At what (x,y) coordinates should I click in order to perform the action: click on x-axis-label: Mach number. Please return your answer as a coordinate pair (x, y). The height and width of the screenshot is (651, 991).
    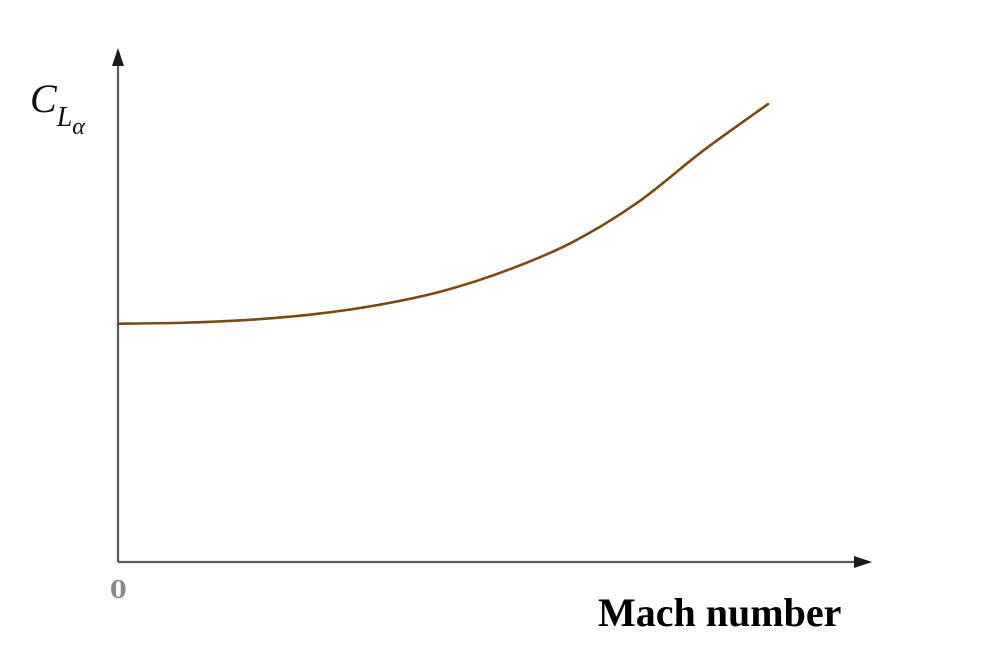
    Looking at the image, I should click on (719, 612).